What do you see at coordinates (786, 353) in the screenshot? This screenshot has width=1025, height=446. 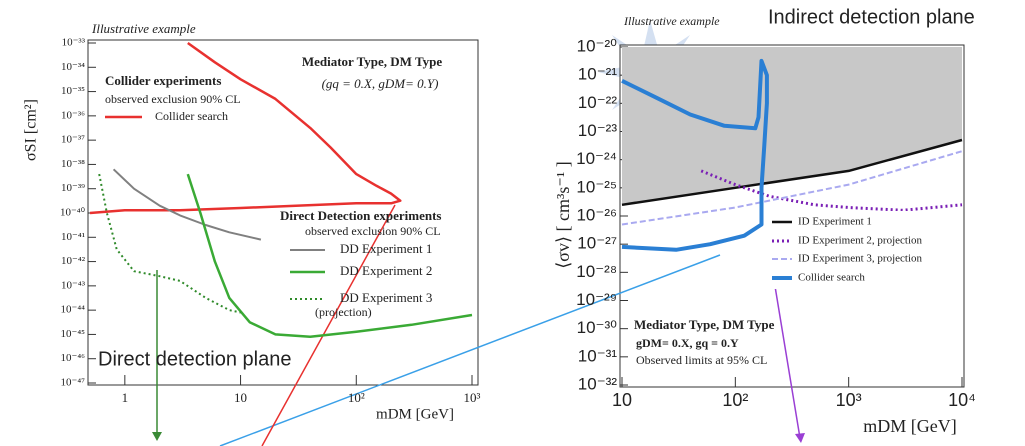 I see `decor-purple-arrow` at bounding box center [786, 353].